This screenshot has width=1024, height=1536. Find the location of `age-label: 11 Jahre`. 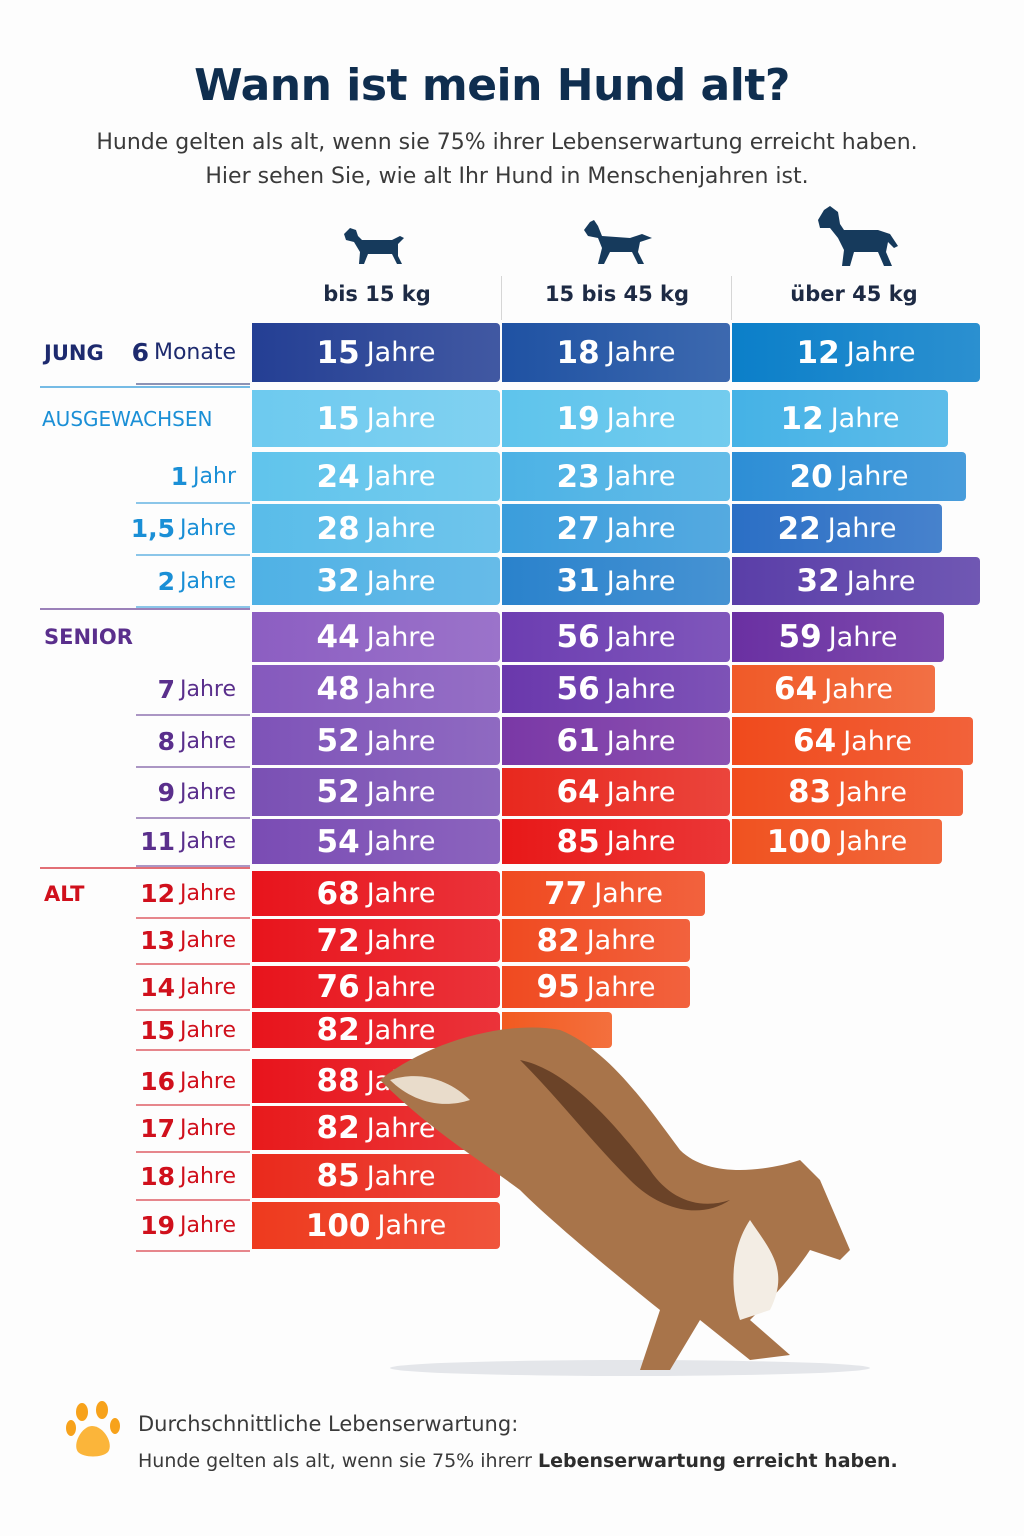

age-label: 11 Jahre is located at coordinates (188, 841).